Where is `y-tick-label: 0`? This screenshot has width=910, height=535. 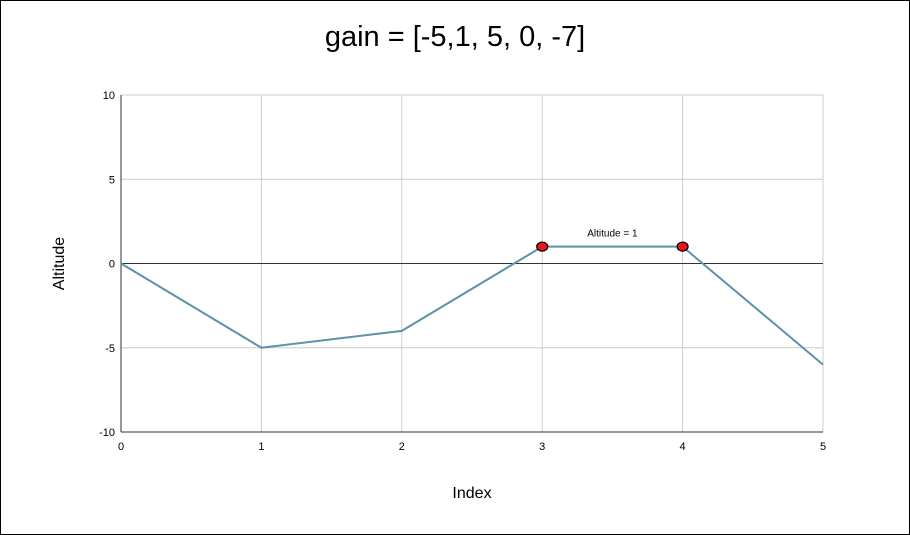
y-tick-label: 0 is located at coordinates (112, 265).